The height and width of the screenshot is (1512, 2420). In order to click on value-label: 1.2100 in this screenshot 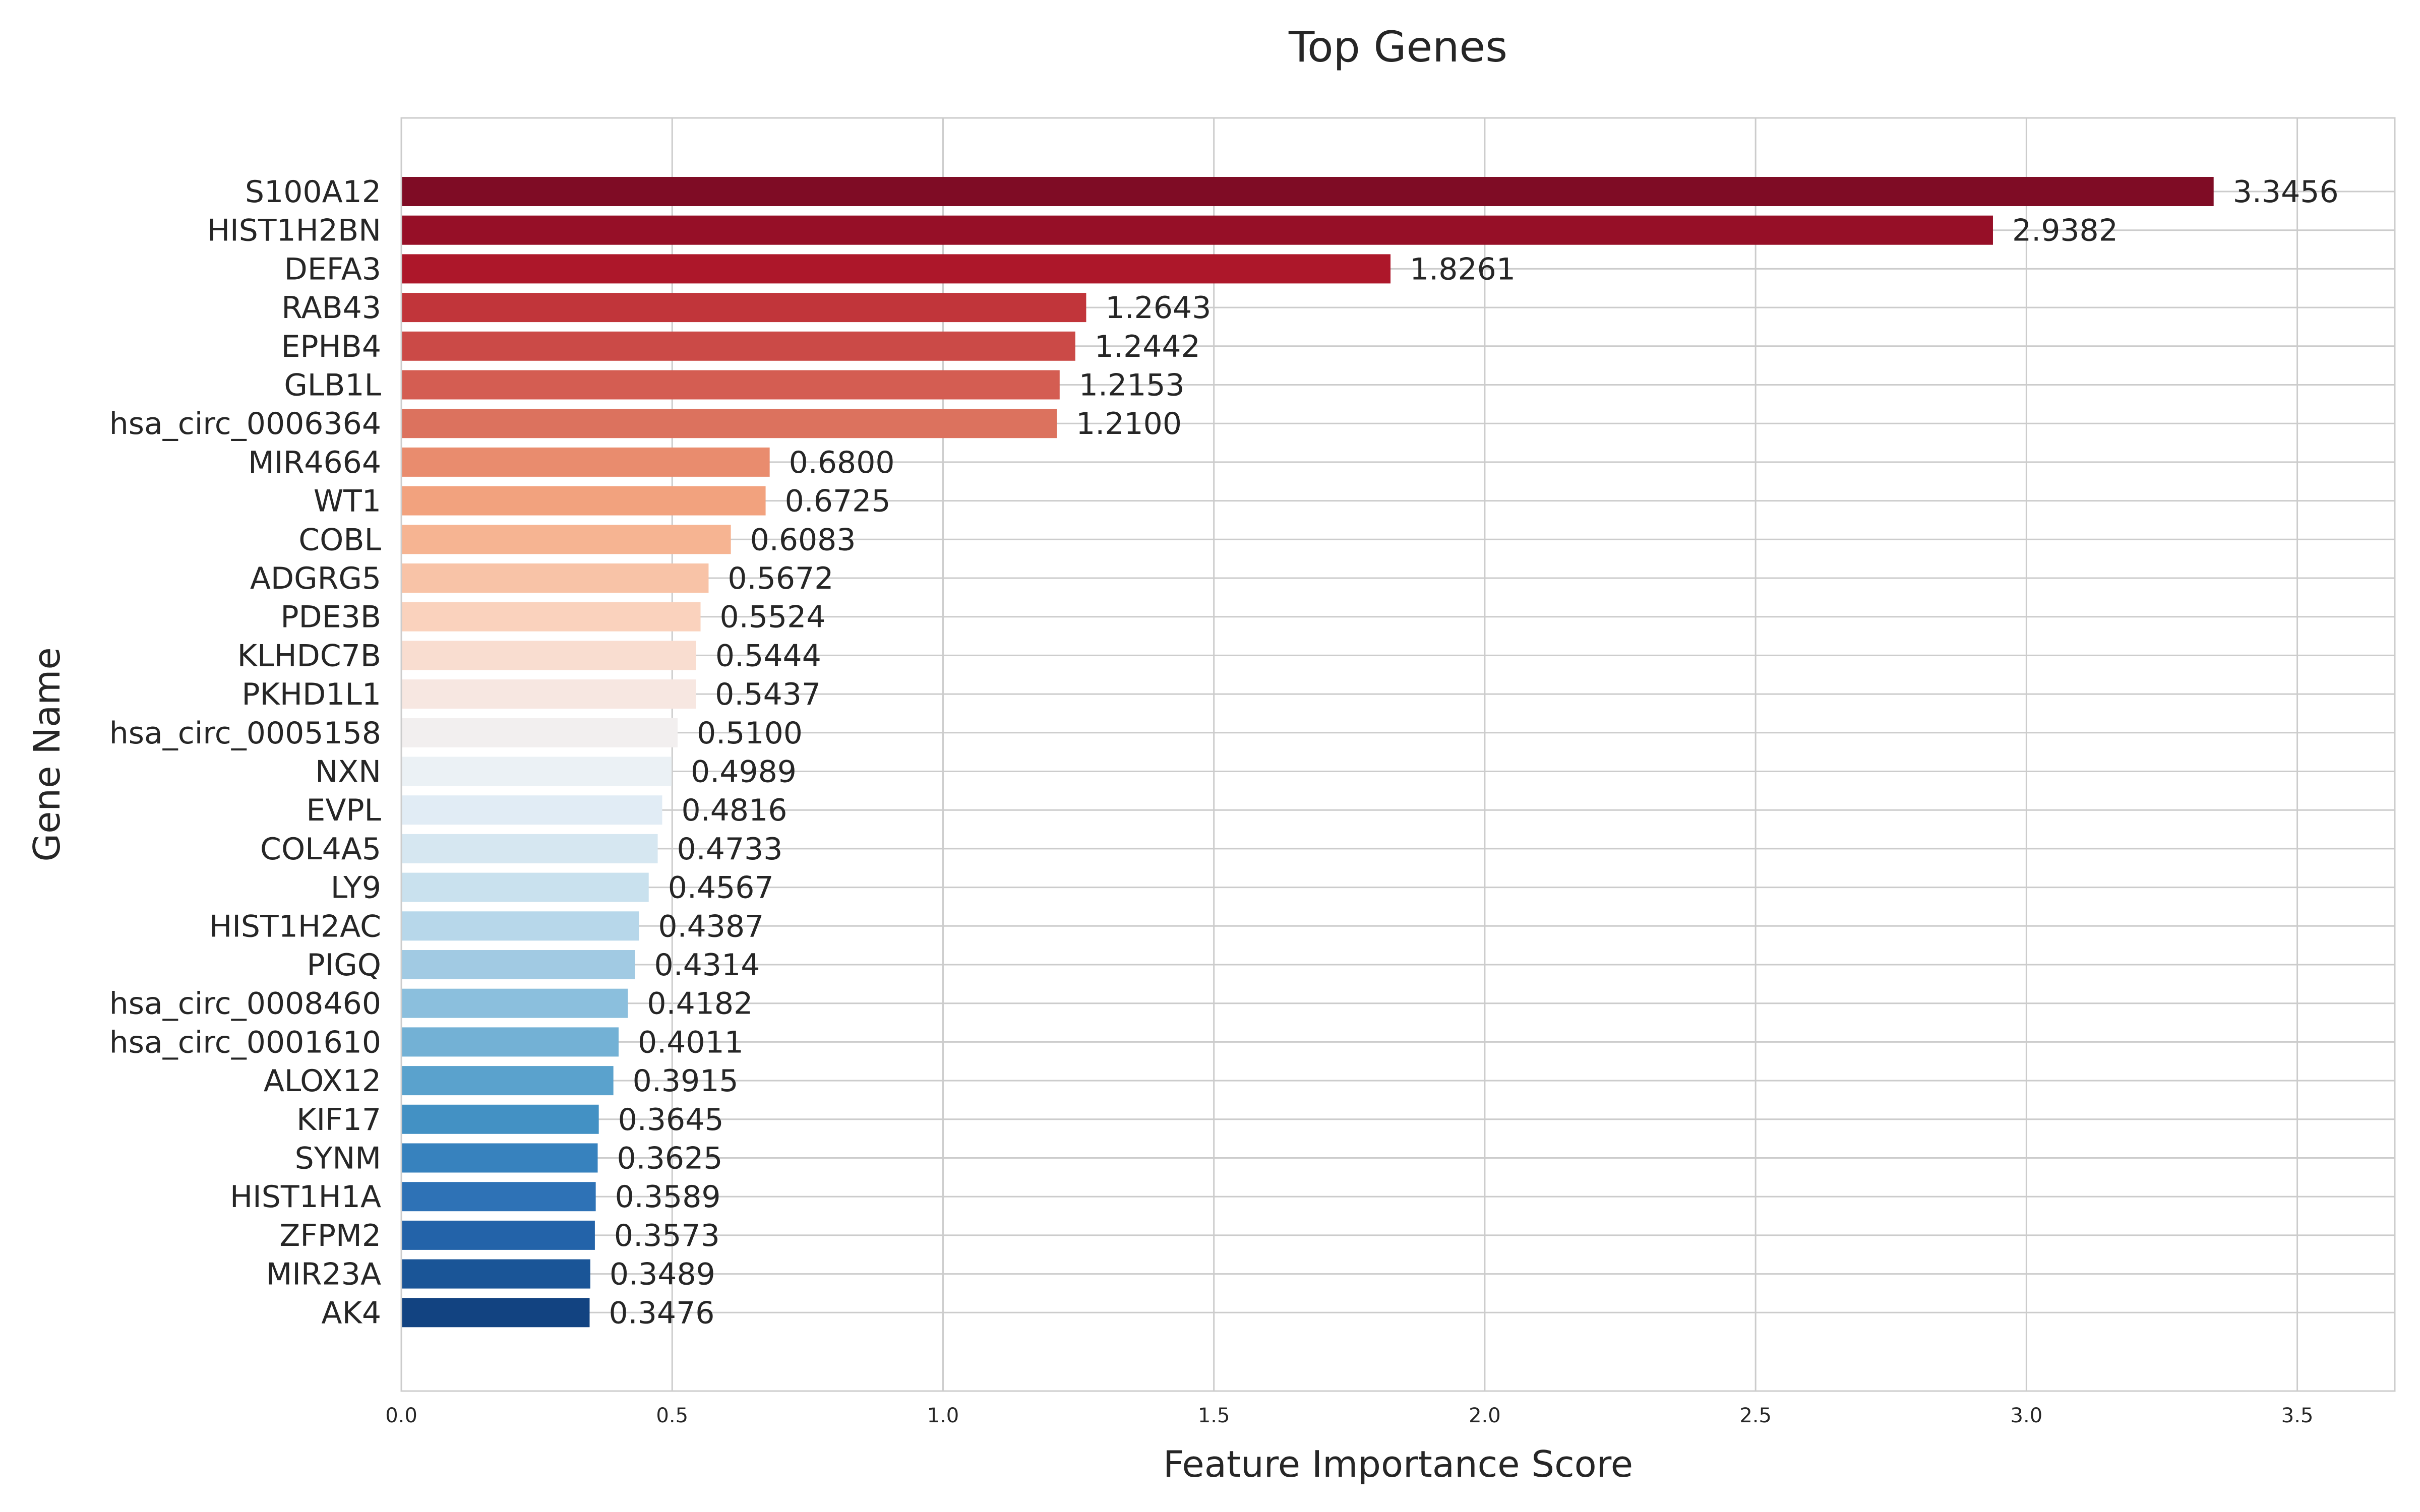, I will do `click(1129, 424)`.